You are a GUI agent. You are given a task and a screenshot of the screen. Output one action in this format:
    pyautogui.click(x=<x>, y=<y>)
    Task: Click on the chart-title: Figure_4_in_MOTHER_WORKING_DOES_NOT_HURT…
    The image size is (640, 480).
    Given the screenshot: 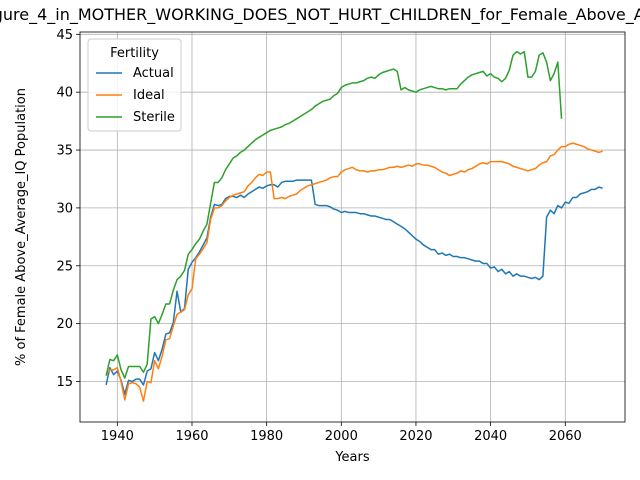 What is the action you would take?
    pyautogui.click(x=320, y=15)
    